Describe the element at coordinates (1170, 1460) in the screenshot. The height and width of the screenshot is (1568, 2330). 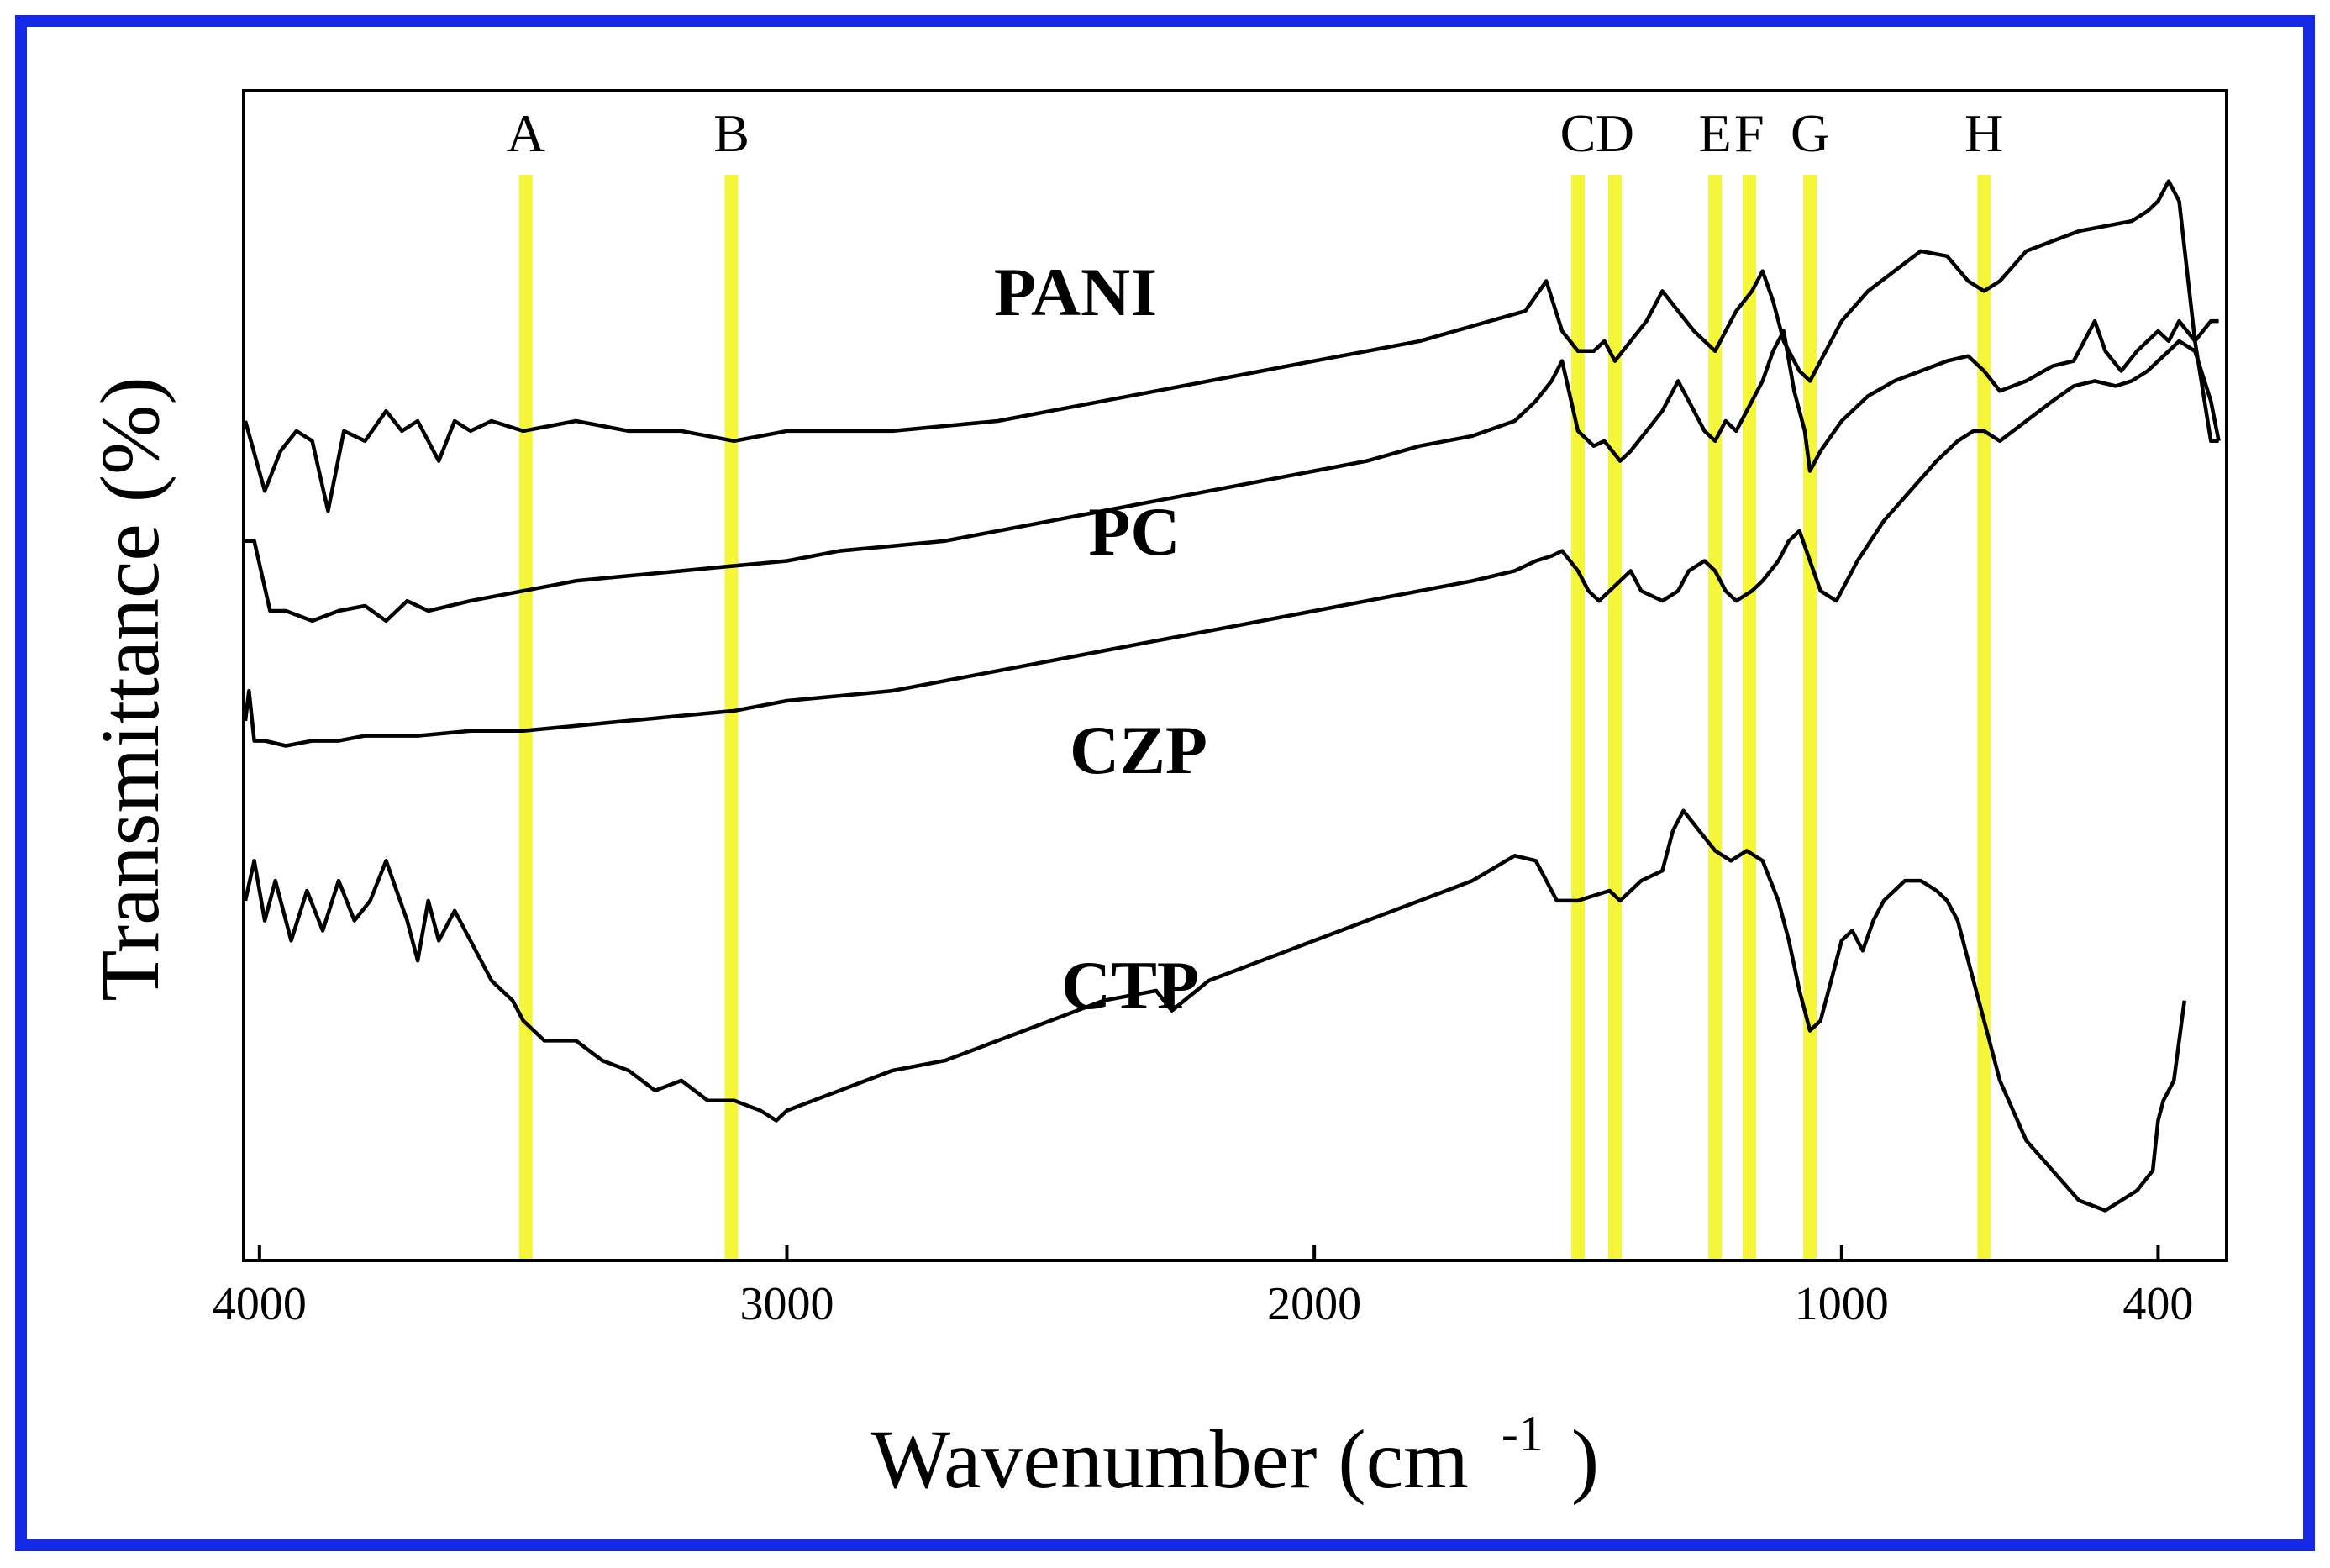
I see `x-axis-title-main: Wavenumber (cm` at that location.